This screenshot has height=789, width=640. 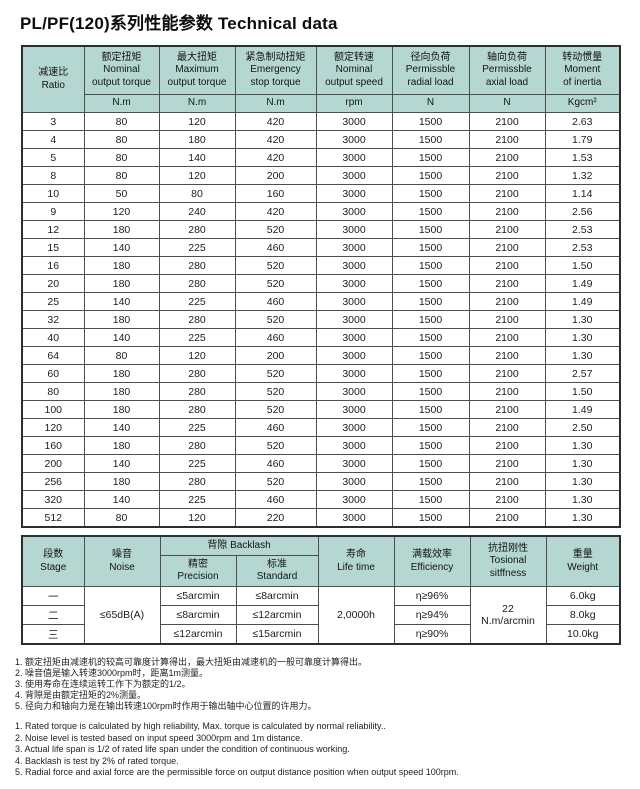 What do you see at coordinates (583, 596) in the screenshot?
I see `weight-value: 6.0kg` at bounding box center [583, 596].